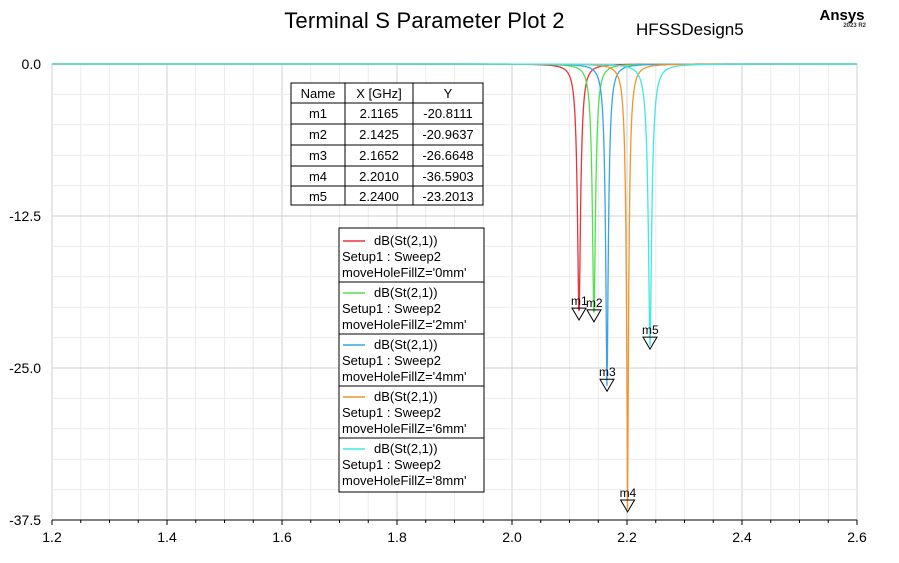  Describe the element at coordinates (379, 196) in the screenshot. I see `marker-table-cell: 2.2400` at that location.